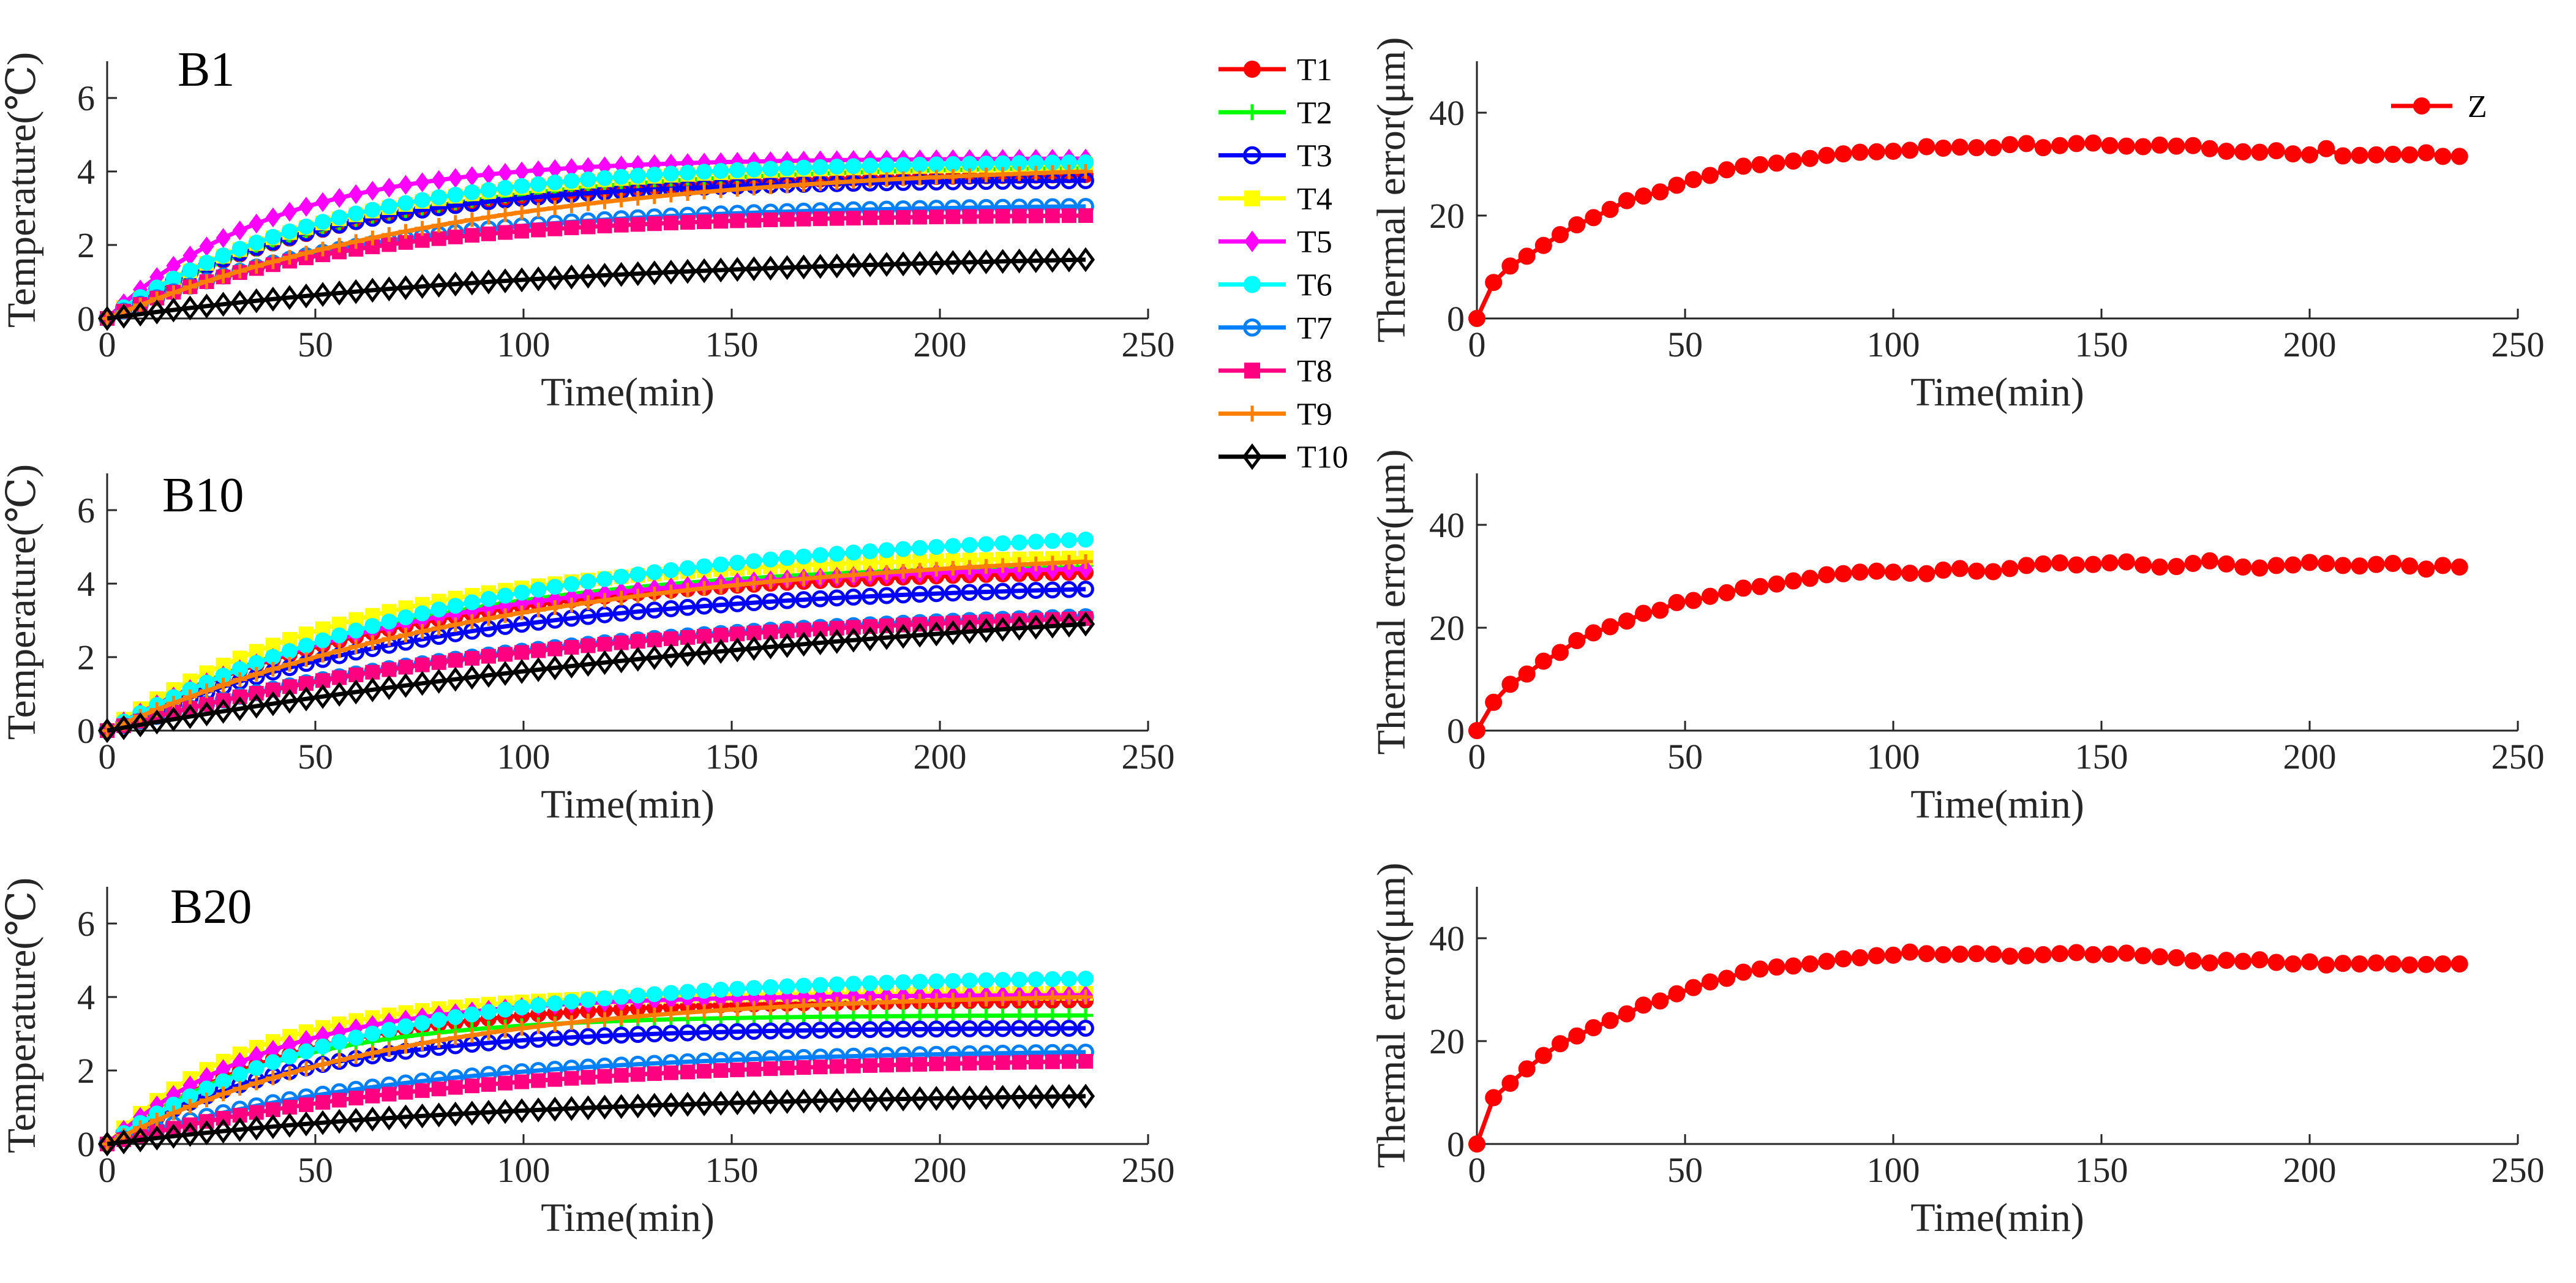 Image resolution: width=2576 pixels, height=1283 pixels. Describe the element at coordinates (86, 172) in the screenshot. I see `y-tick-label: 4` at that location.